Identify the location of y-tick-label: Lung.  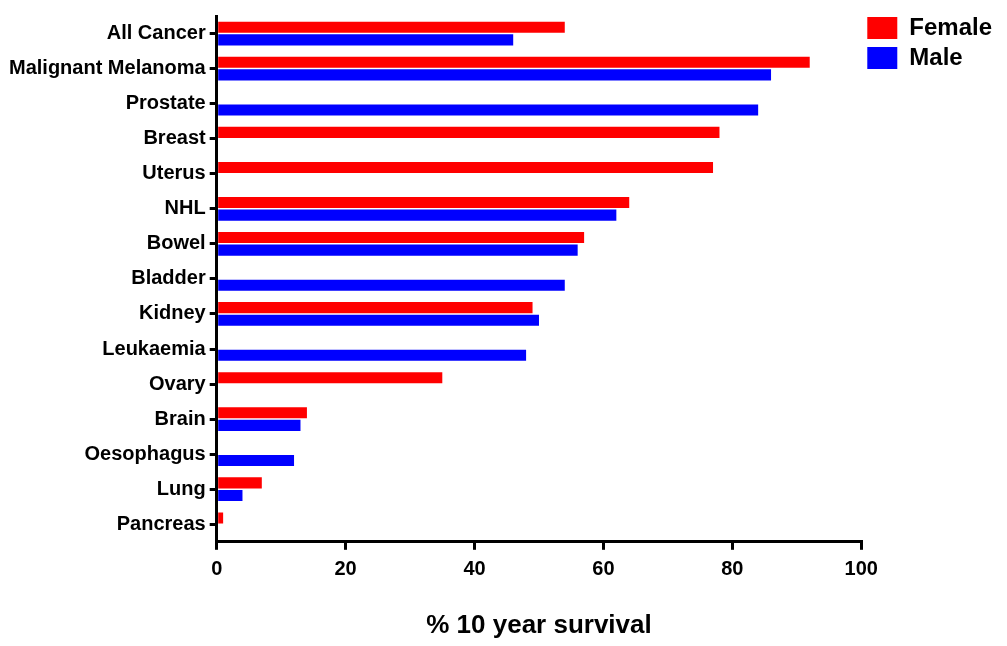
(181, 487).